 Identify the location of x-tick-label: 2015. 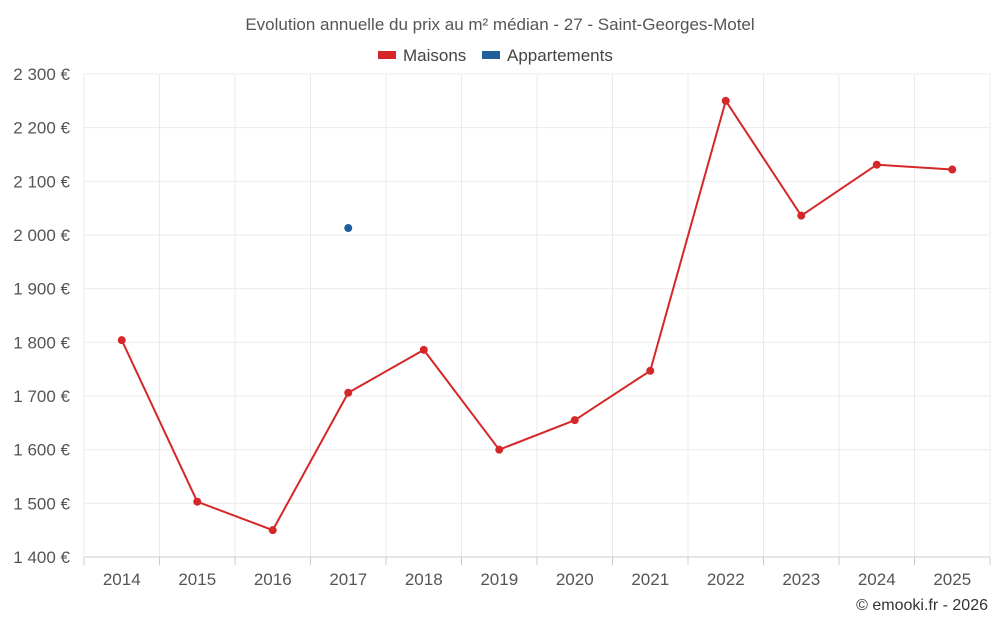
(197, 579).